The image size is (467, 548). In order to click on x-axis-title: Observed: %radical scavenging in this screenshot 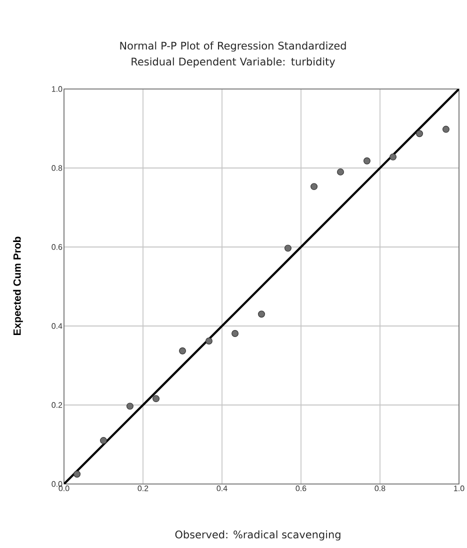, I will do `click(257, 535)`.